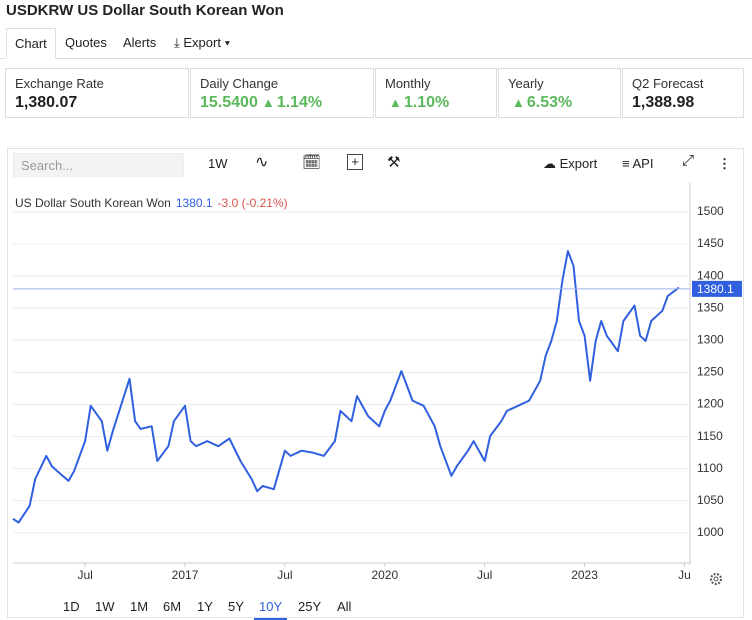 This screenshot has width=752, height=620. What do you see at coordinates (262, 162) in the screenshot?
I see `line-type-icon: ∿` at bounding box center [262, 162].